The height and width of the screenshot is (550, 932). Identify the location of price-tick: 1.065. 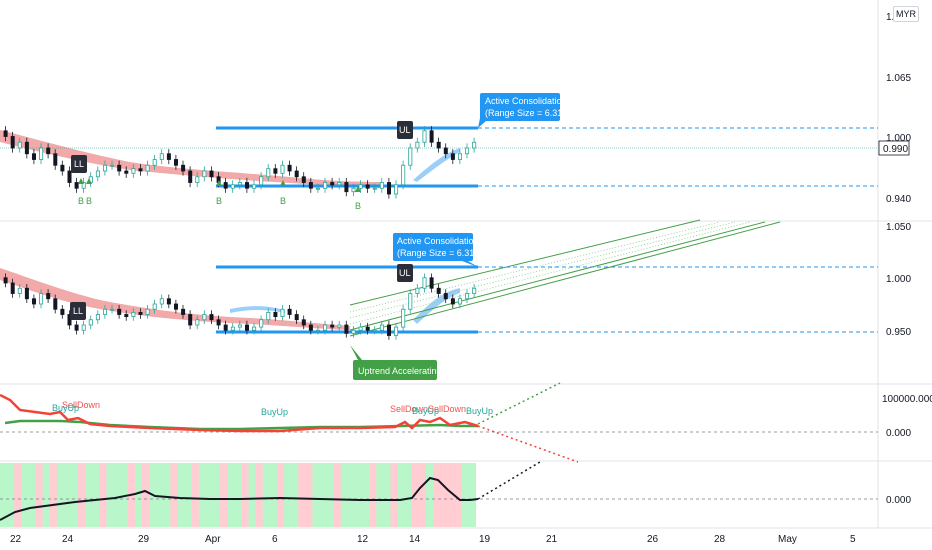
(898, 78).